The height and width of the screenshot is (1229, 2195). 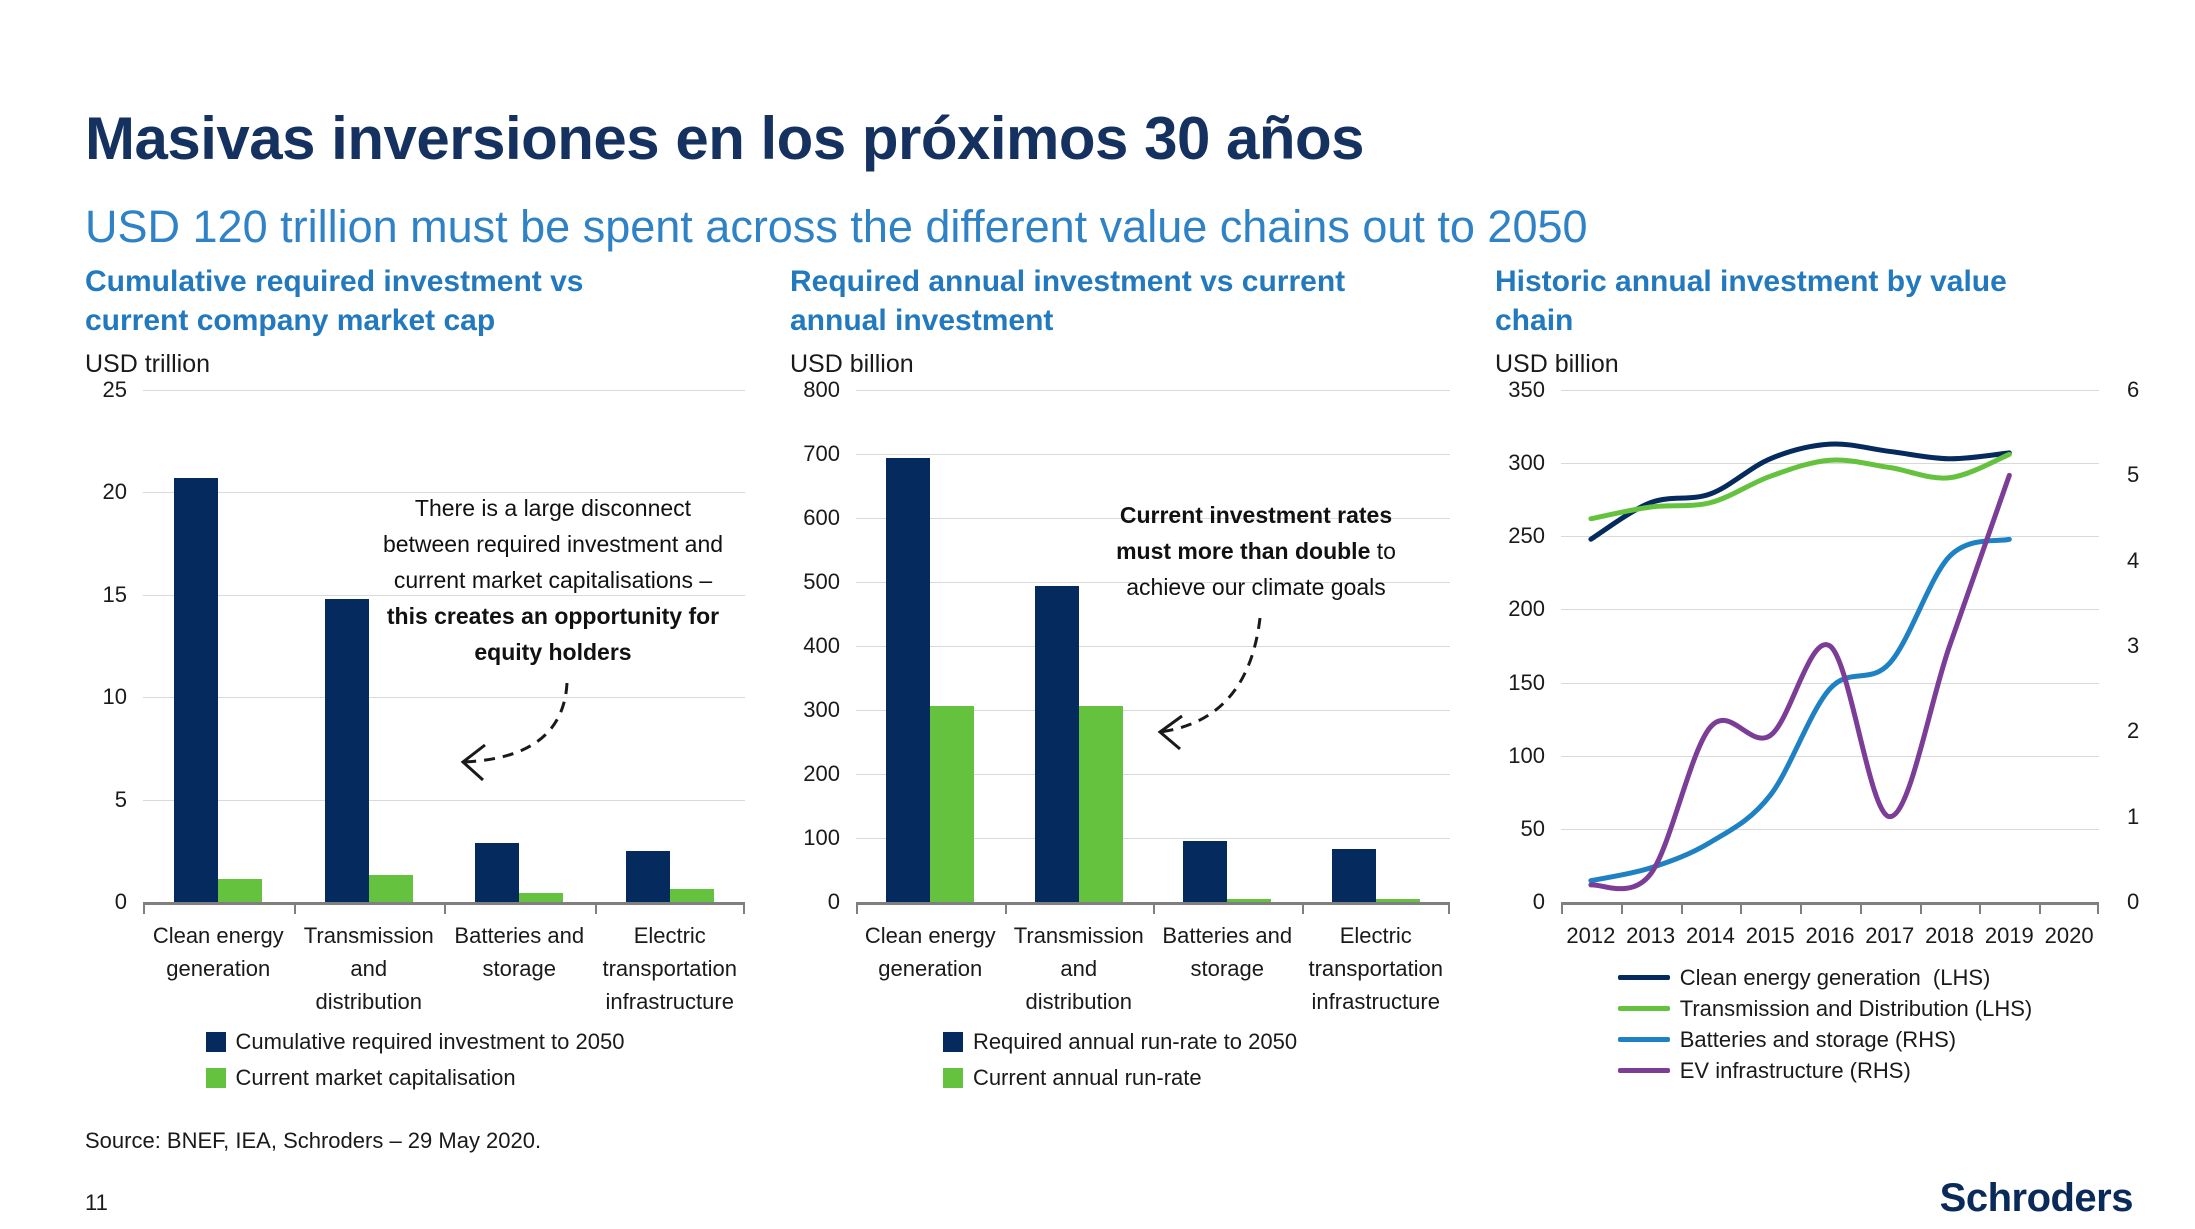 What do you see at coordinates (553, 544) in the screenshot?
I see `annotation-text: between required investment and` at bounding box center [553, 544].